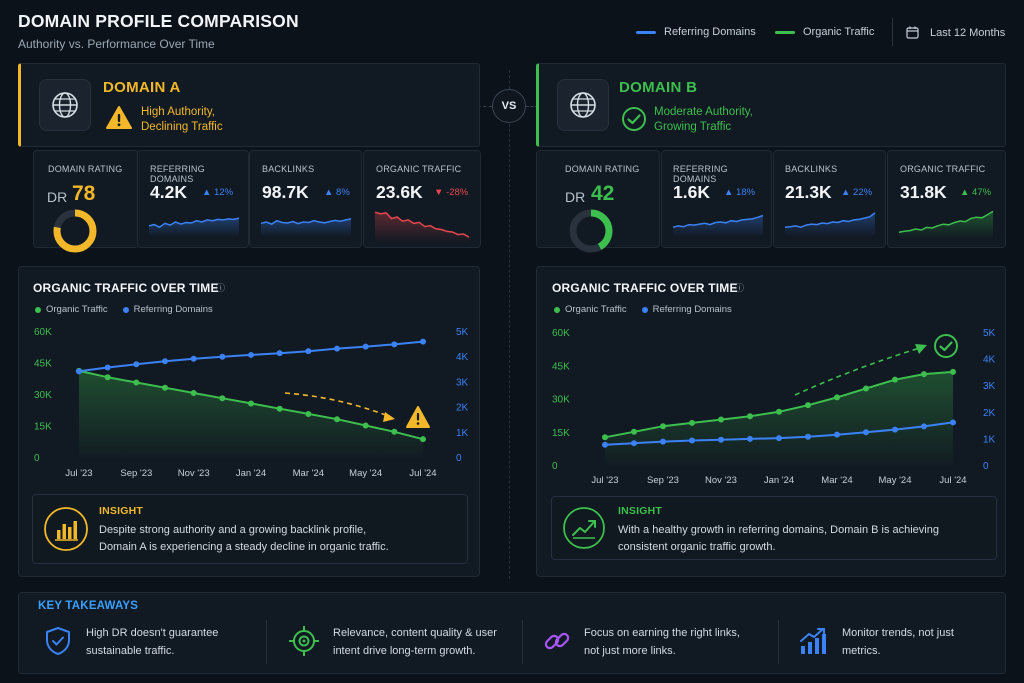 This screenshot has width=1024, height=683. I want to click on y-tick-left: 30K, so click(561, 400).